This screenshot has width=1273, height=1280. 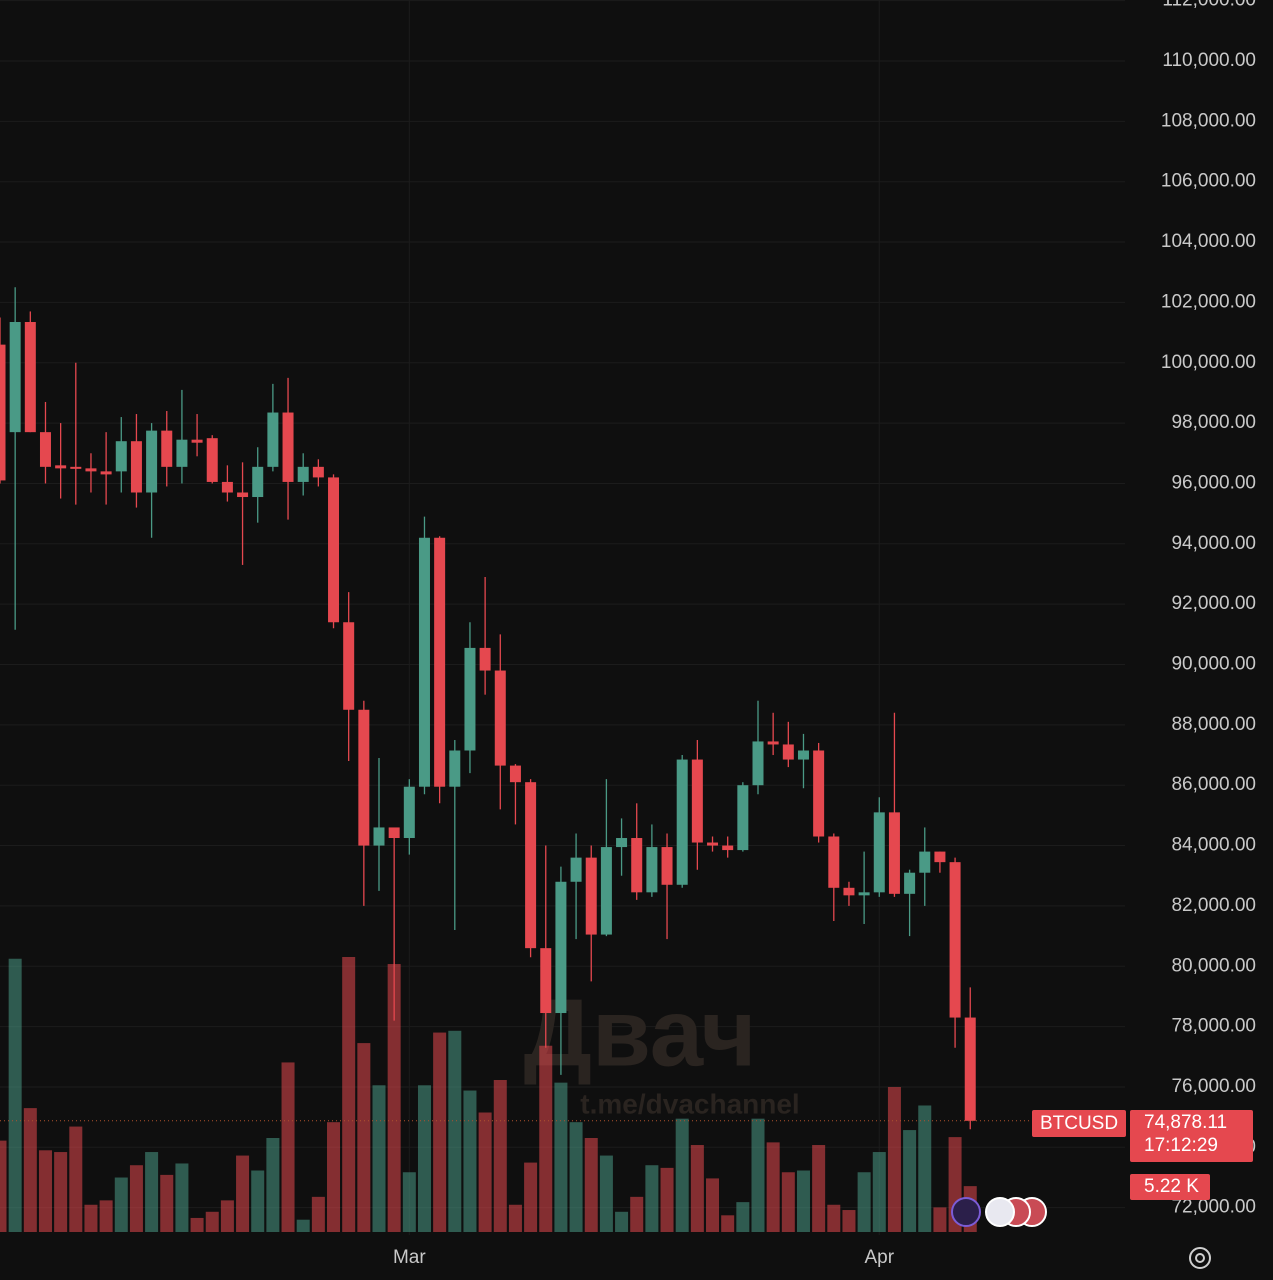 What do you see at coordinates (1208, 301) in the screenshot?
I see `y-tick-label: 102,000.00` at bounding box center [1208, 301].